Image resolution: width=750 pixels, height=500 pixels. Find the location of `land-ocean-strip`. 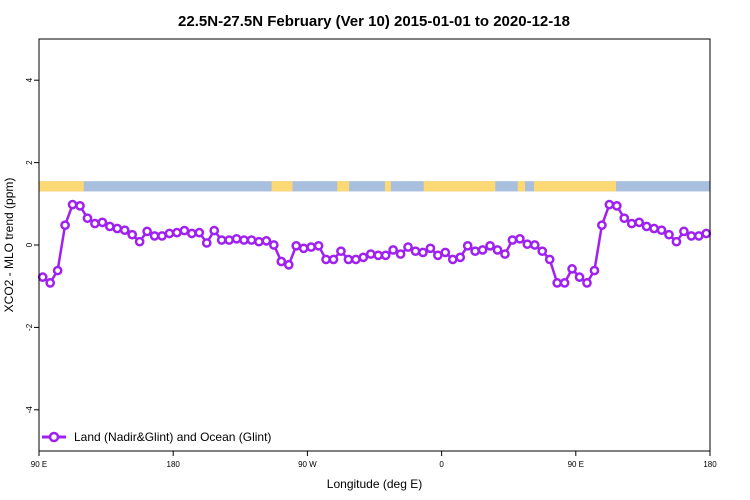

land-ocean-strip is located at coordinates (374, 186).